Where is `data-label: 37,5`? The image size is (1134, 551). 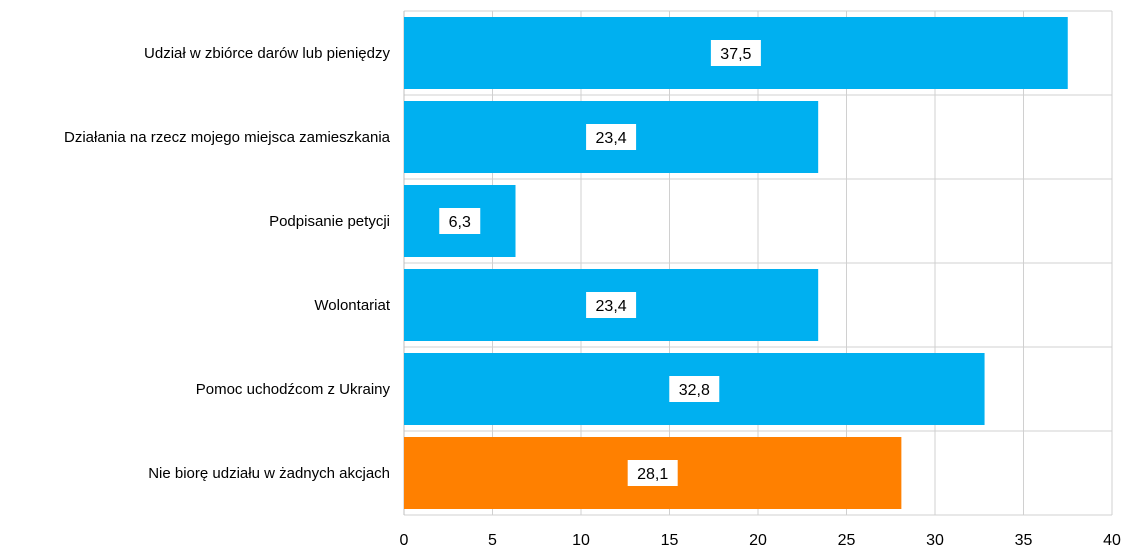 data-label: 37,5 is located at coordinates (735, 54).